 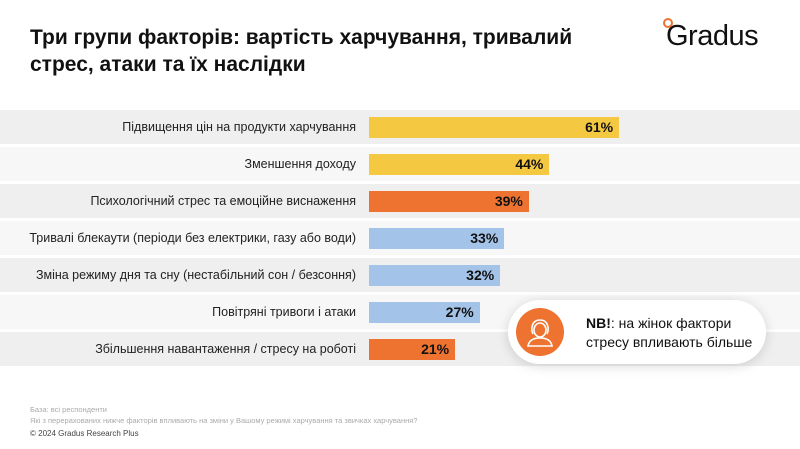 I want to click on footer-base: База: всі респонденти, so click(x=68, y=409).